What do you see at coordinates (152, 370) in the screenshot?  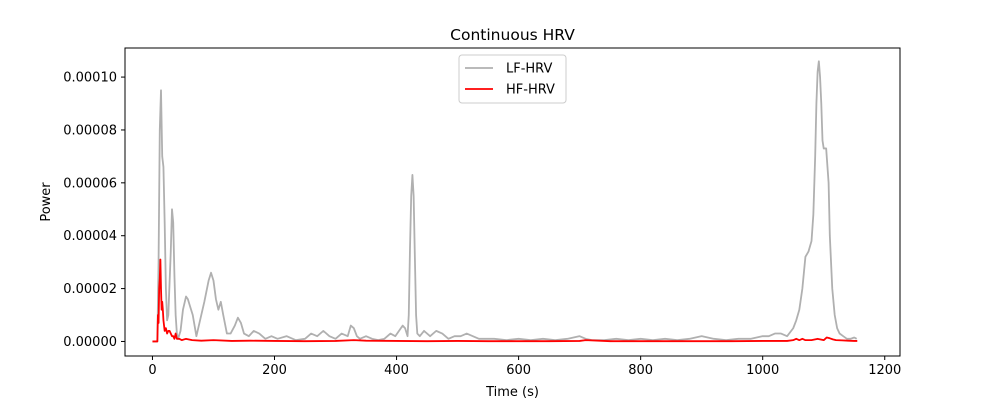 I see `x-tick-label: 0` at bounding box center [152, 370].